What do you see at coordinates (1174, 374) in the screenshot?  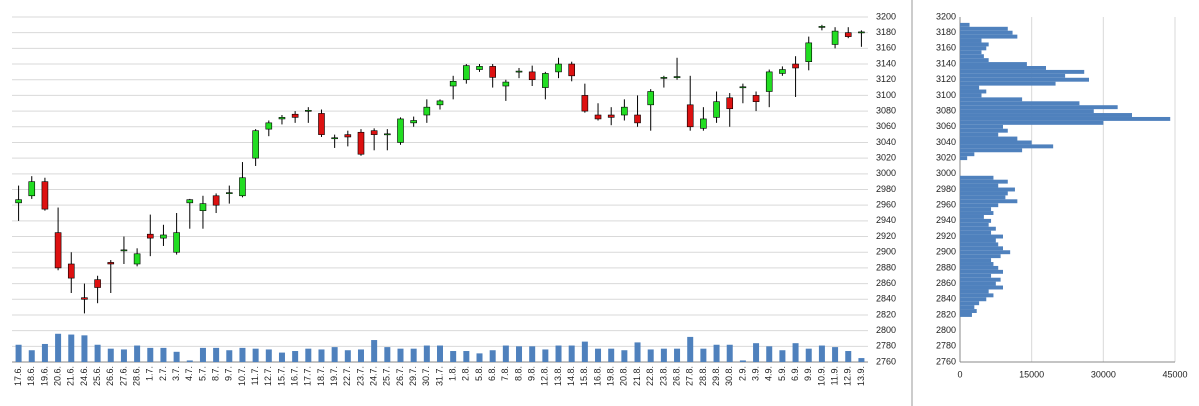 I see `x-tick-label: 45000` at bounding box center [1174, 374].